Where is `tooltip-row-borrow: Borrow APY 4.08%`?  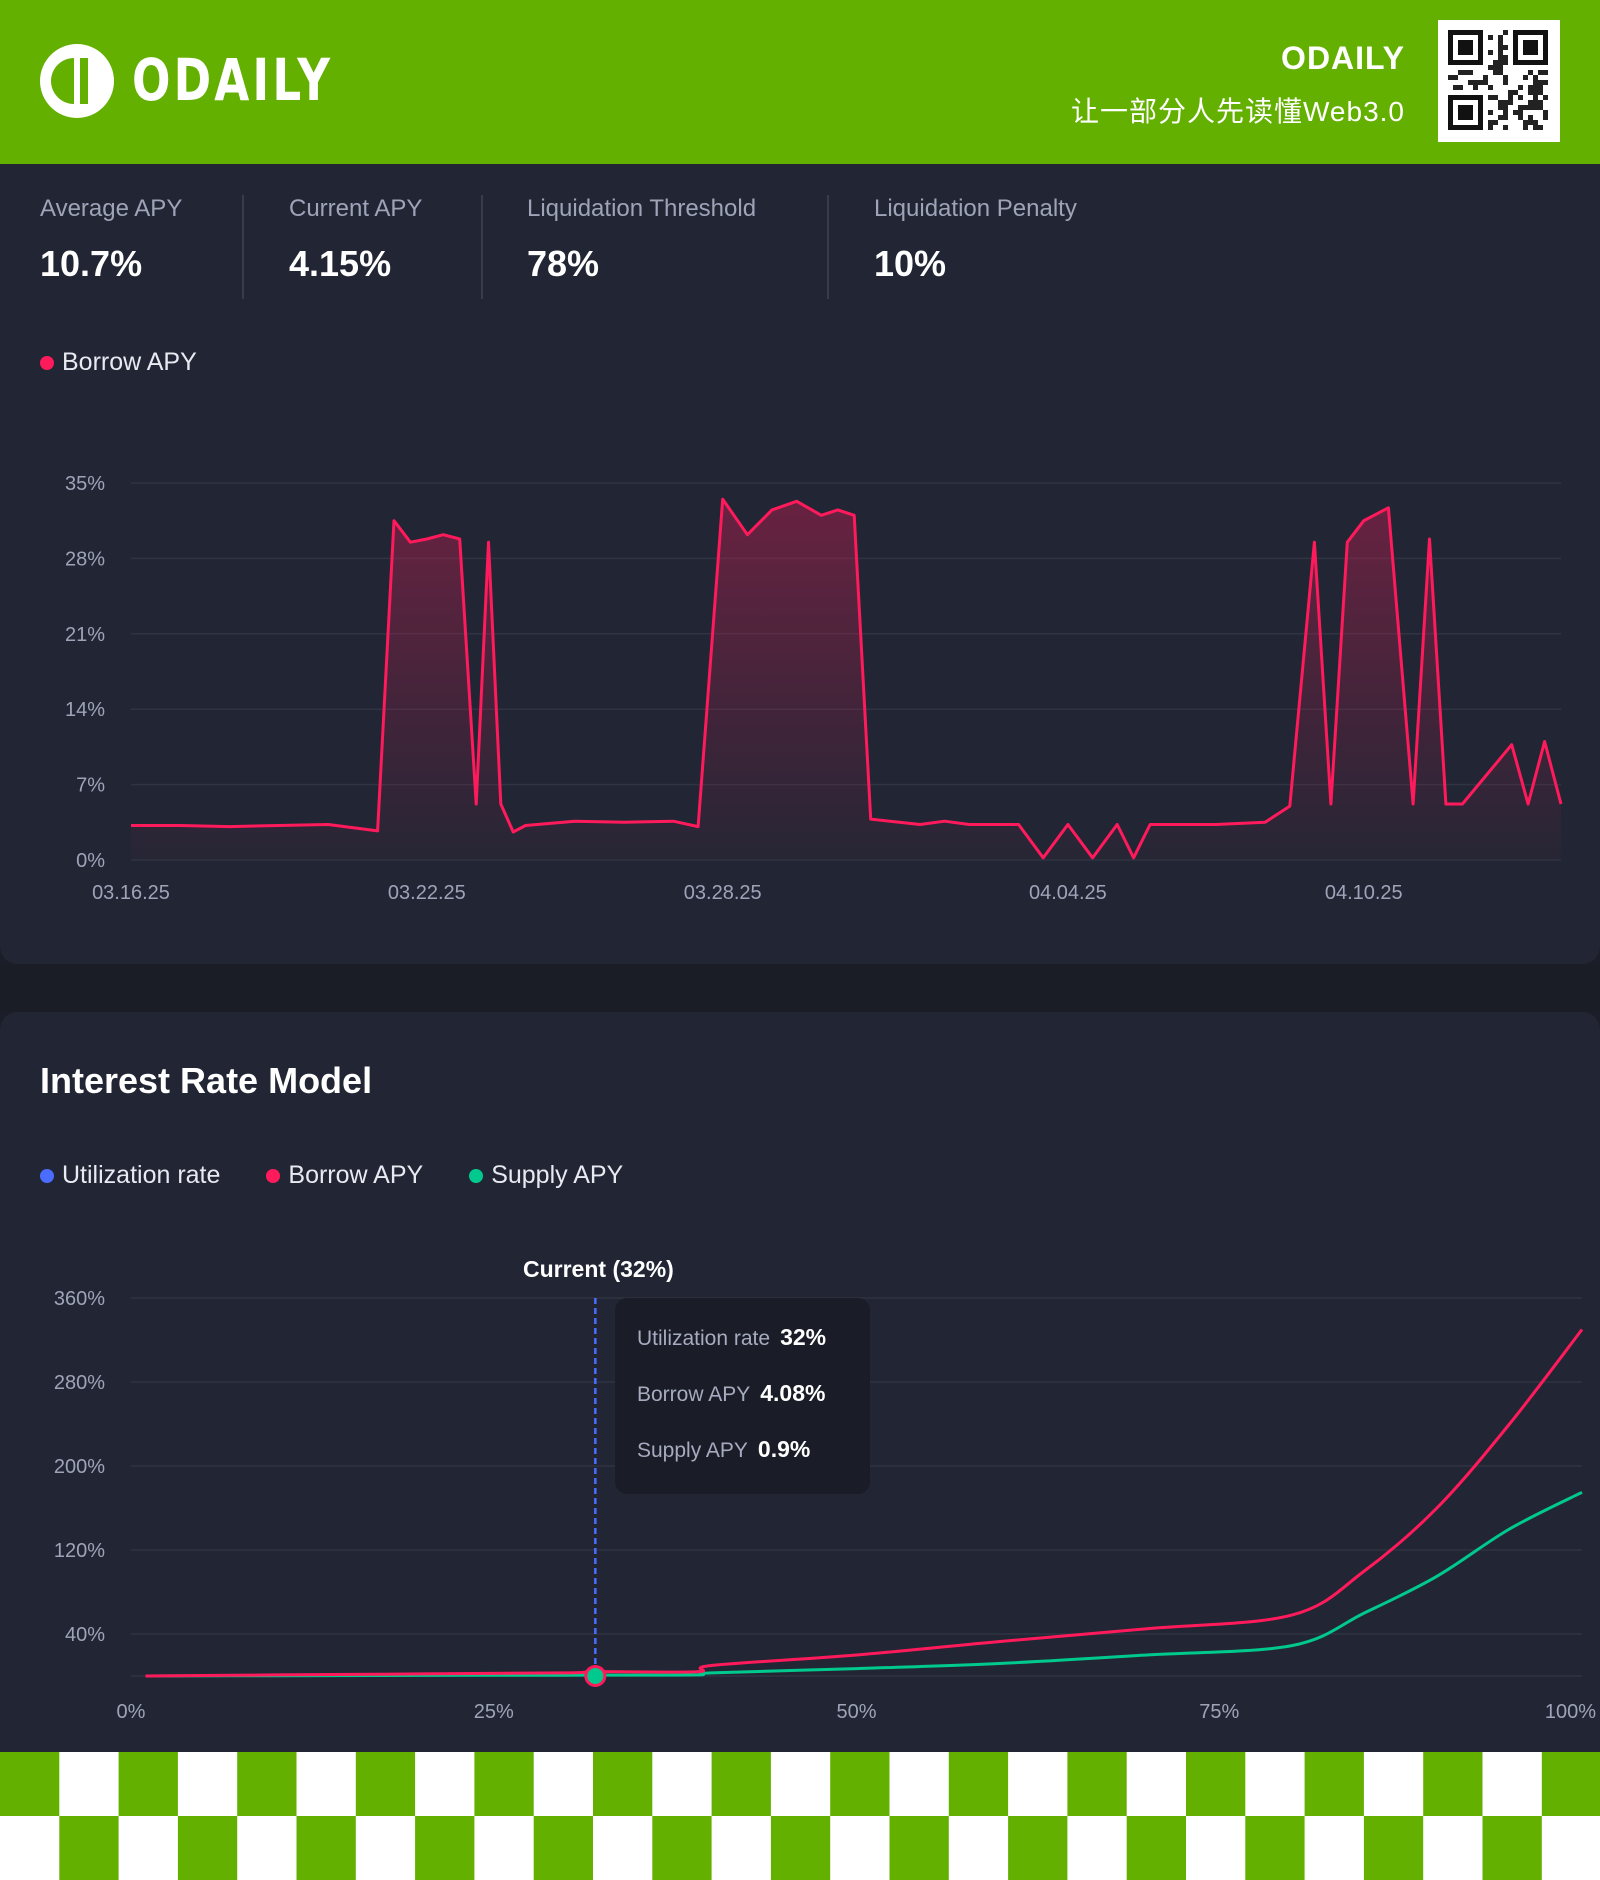 tooltip-row-borrow: Borrow APY 4.08% is located at coordinates (731, 1393).